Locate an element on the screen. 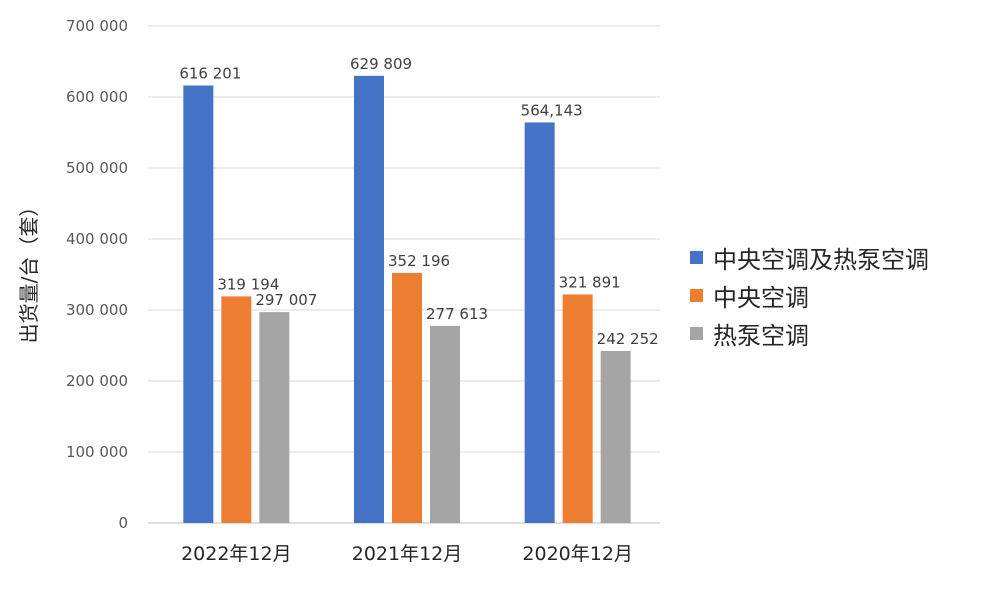 The height and width of the screenshot is (607, 1002). x-tick-label: 2020年12月 is located at coordinates (577, 554).